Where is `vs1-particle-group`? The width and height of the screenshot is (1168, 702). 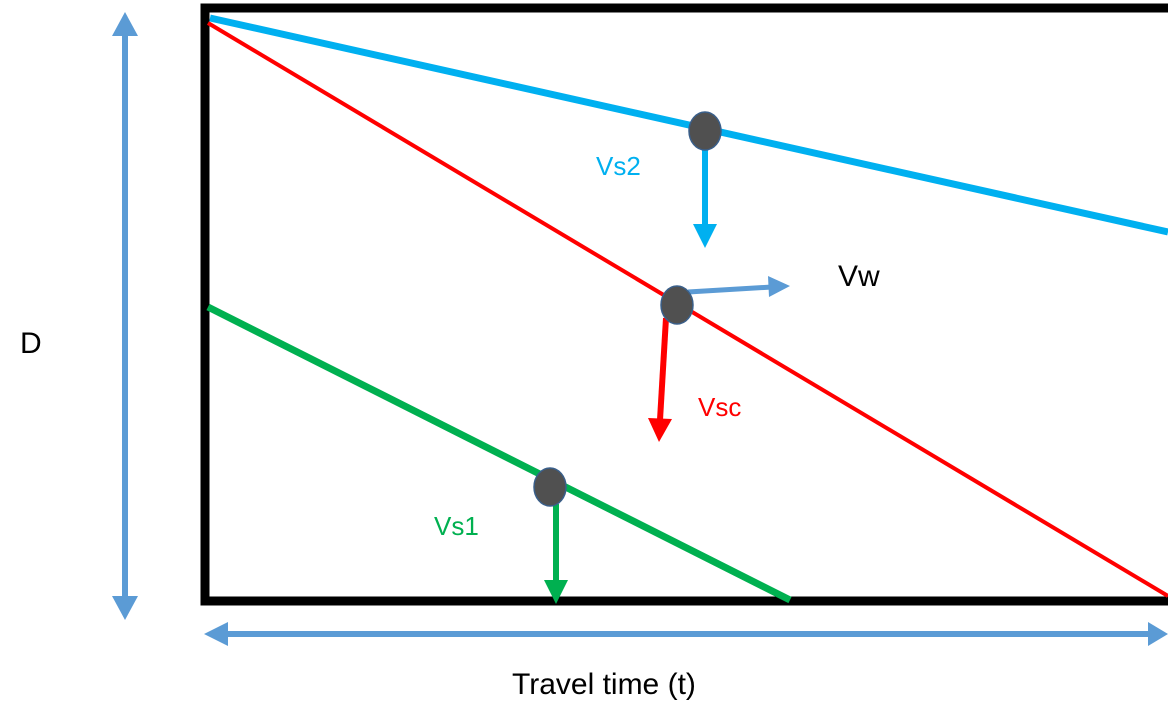
vs1-particle-group is located at coordinates (550, 535).